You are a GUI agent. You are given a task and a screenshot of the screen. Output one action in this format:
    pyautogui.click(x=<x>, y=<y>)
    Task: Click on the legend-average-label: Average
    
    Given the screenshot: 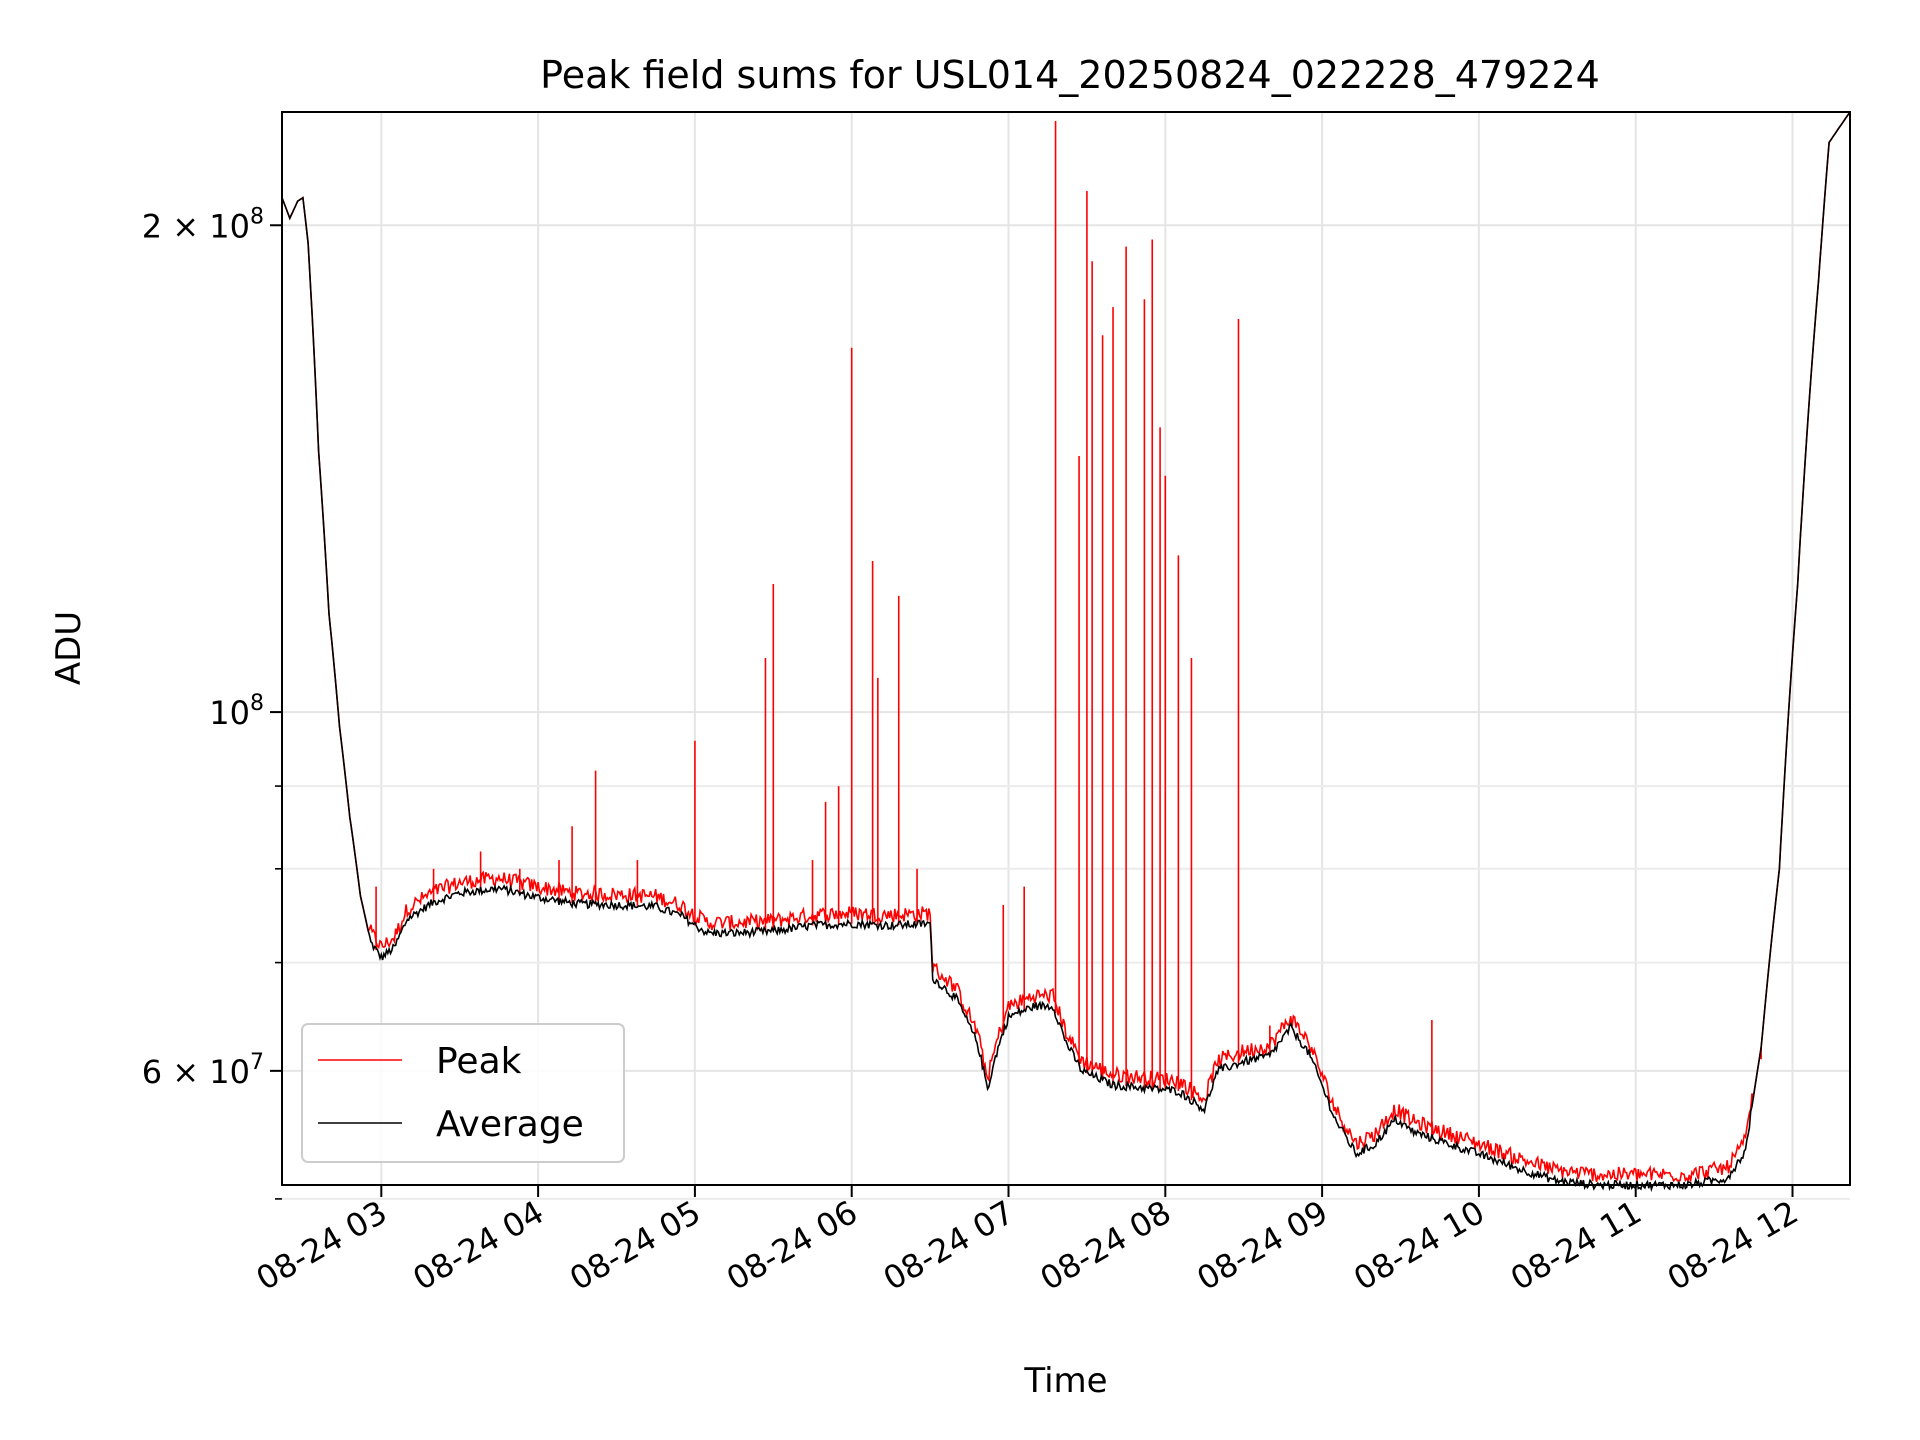 What is the action you would take?
    pyautogui.click(x=510, y=1124)
    